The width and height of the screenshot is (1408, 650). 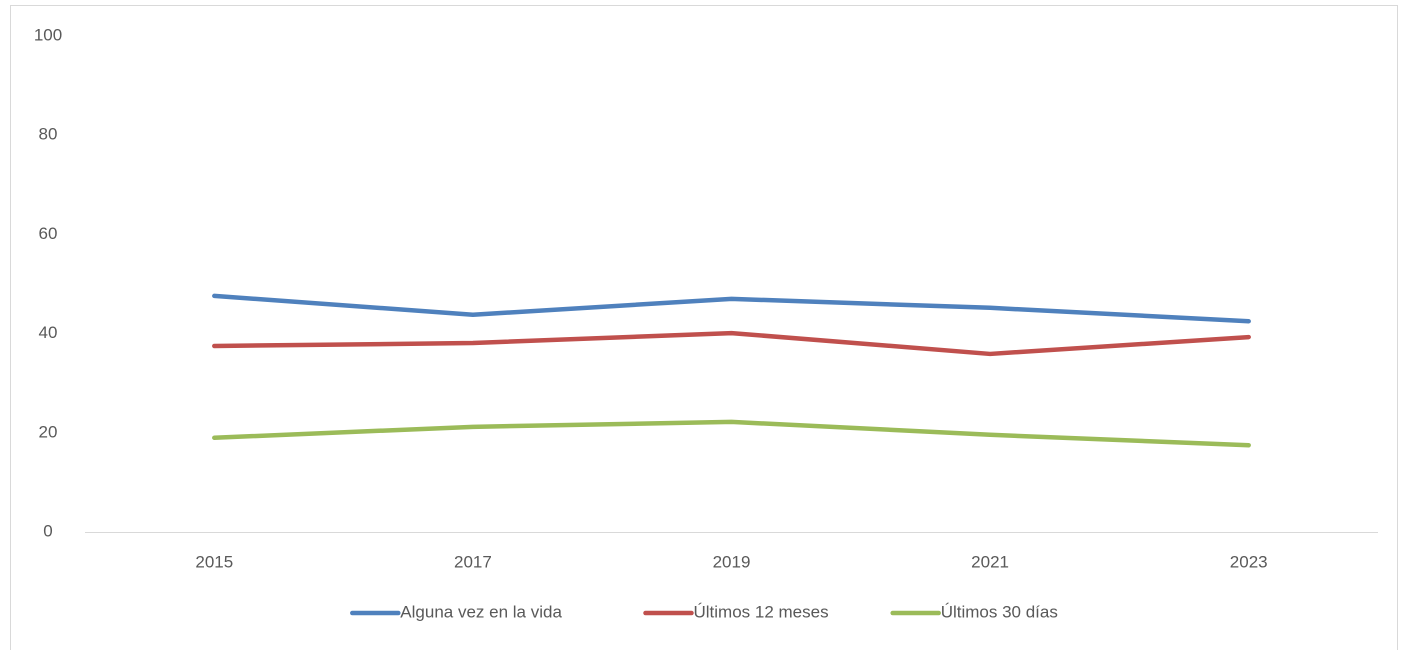 I want to click on legend-label: Últimos 30 días, so click(x=999, y=611).